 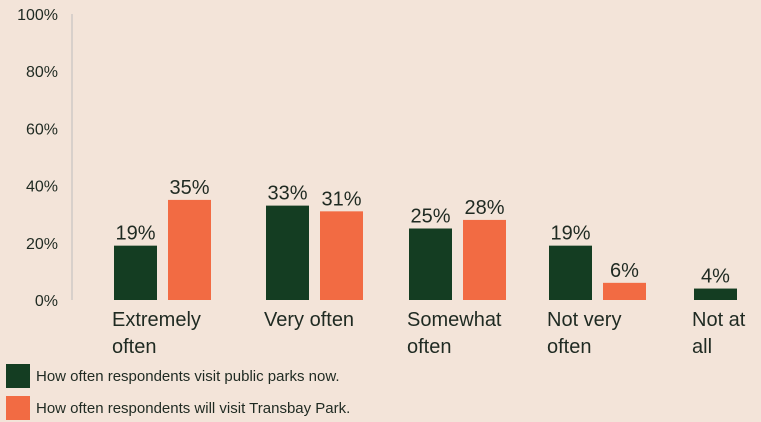 I want to click on x-tick-label: Not very, so click(x=584, y=320).